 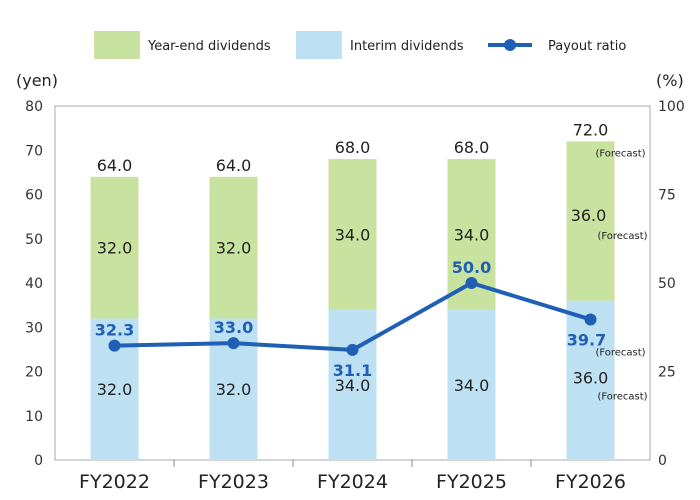 What do you see at coordinates (34, 151) in the screenshot?
I see `y-tick-label: 70` at bounding box center [34, 151].